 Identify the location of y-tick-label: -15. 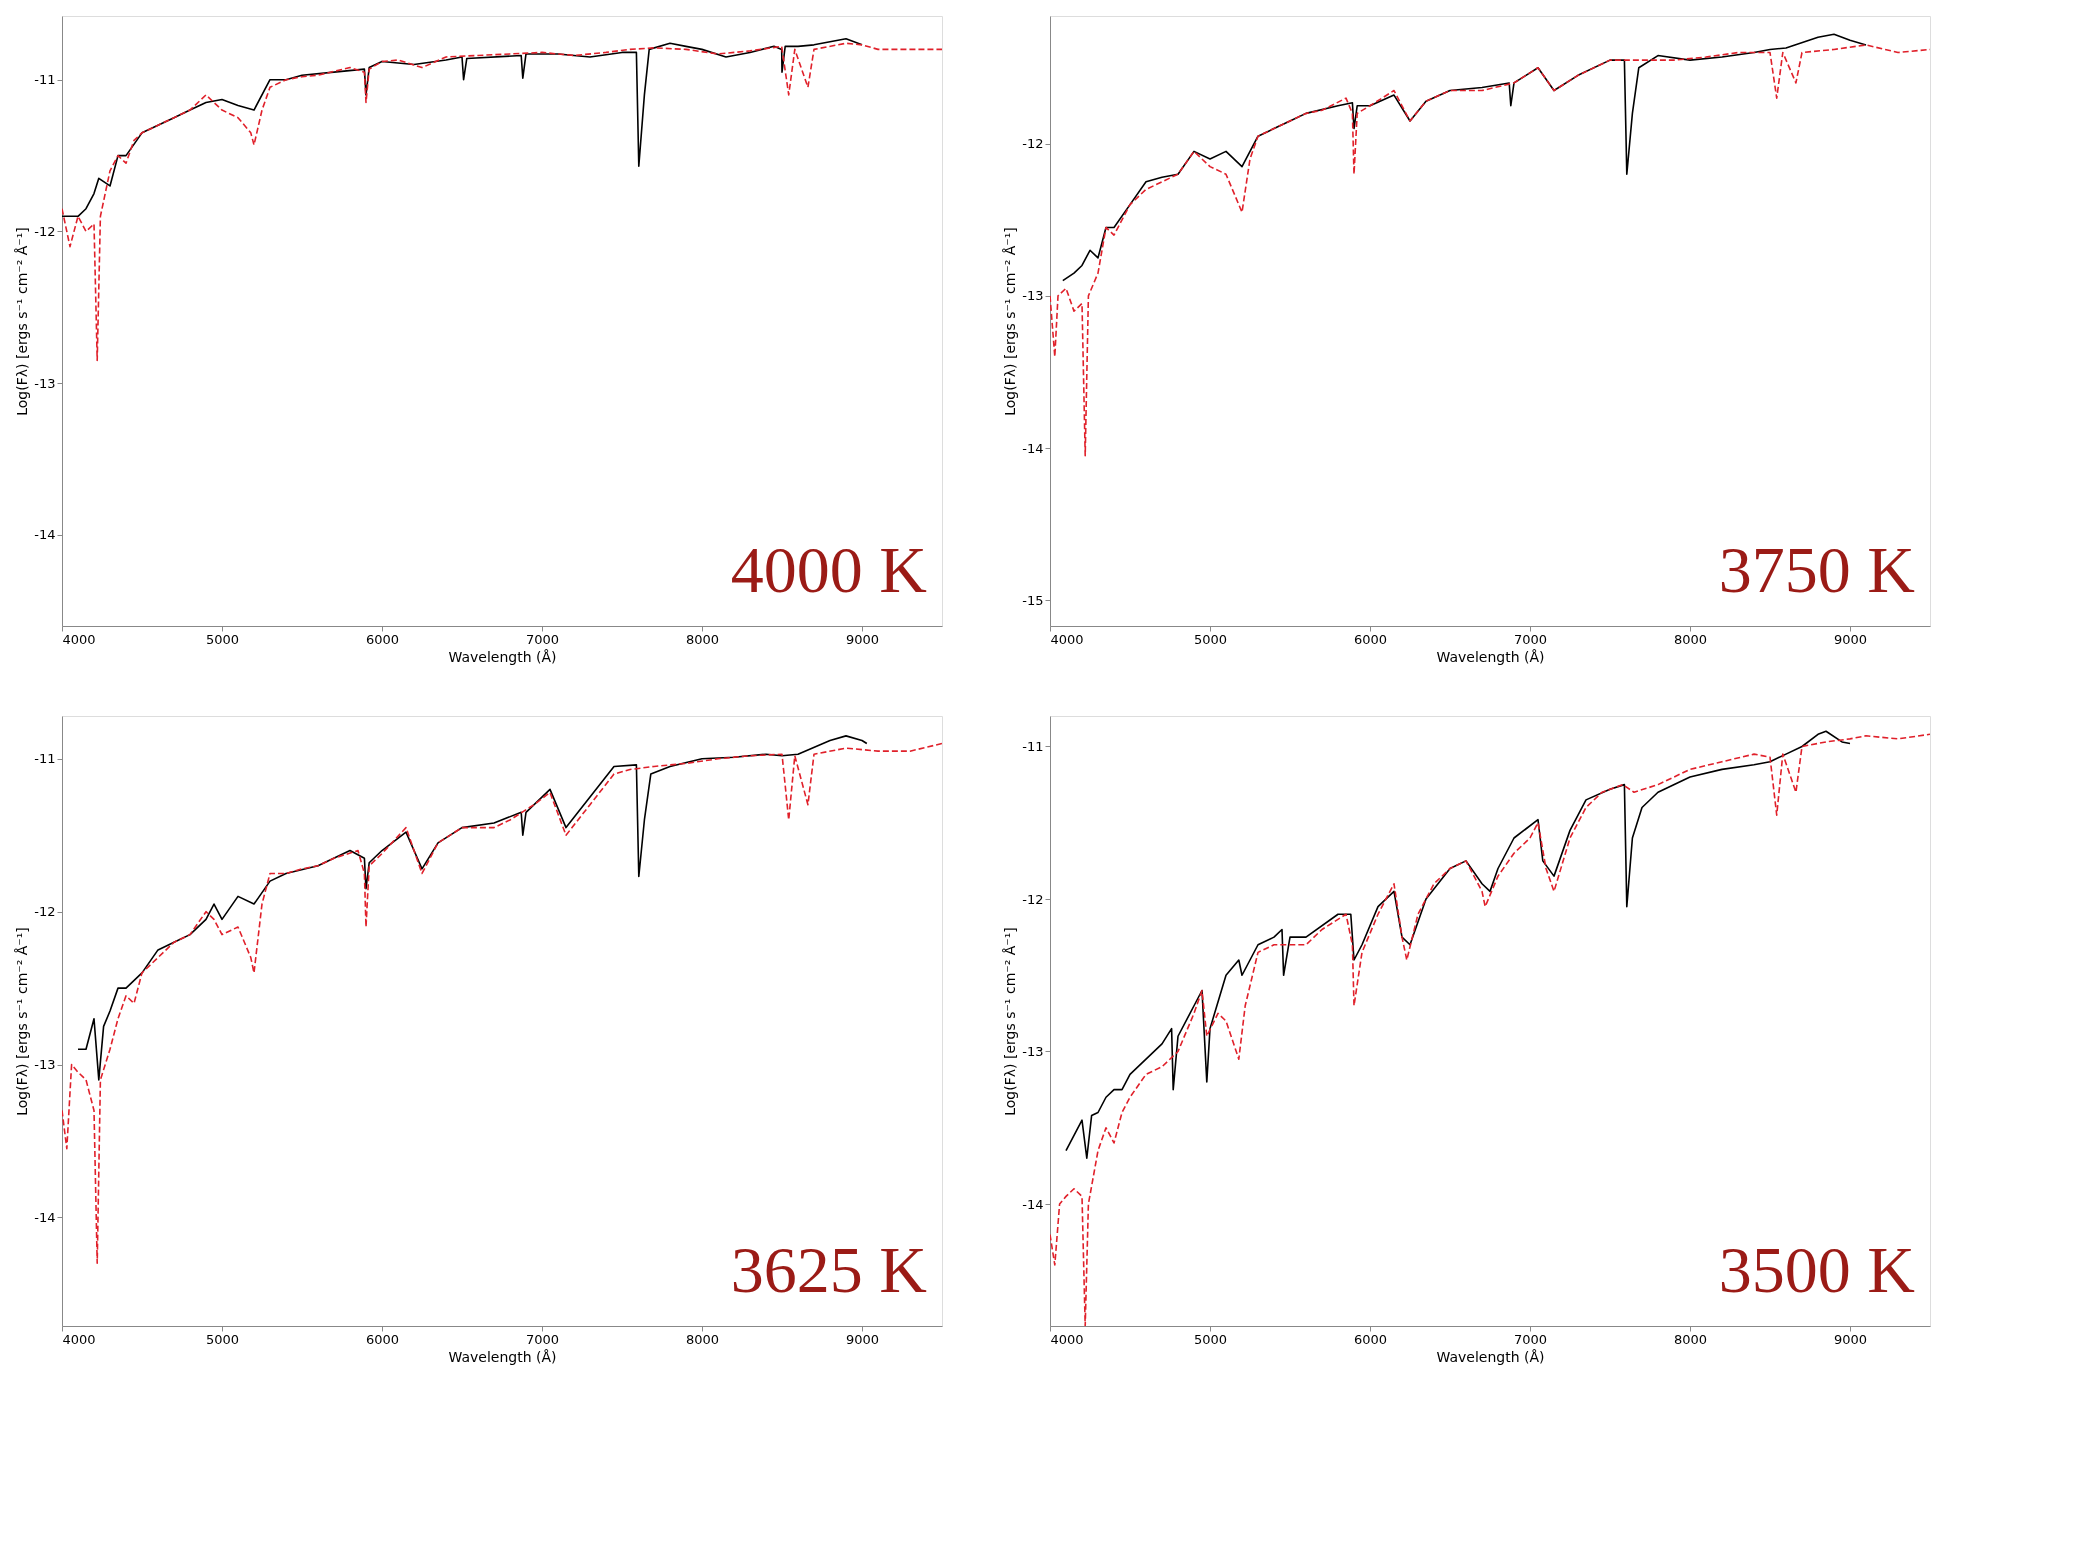
(1033, 600).